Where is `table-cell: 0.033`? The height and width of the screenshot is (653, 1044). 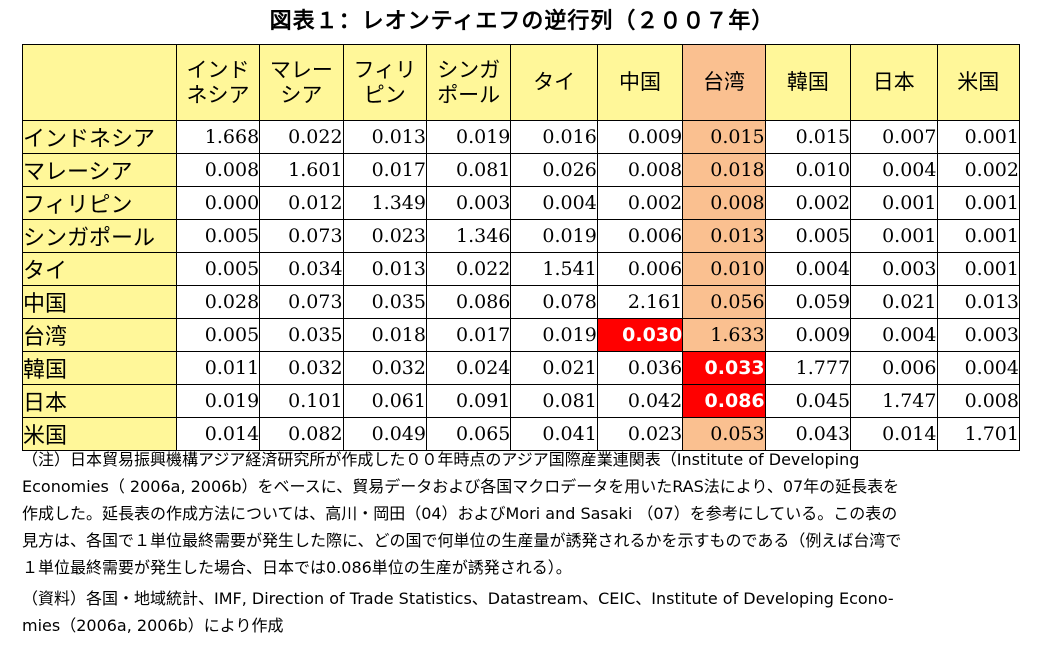
table-cell: 0.033 is located at coordinates (724, 368).